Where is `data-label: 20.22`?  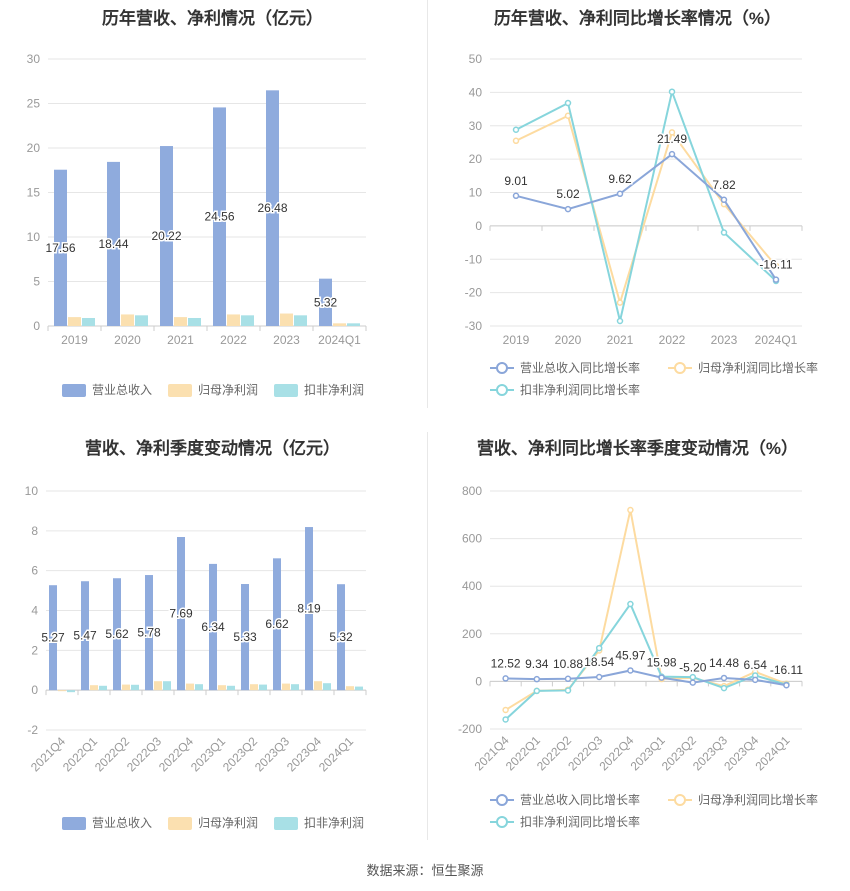 data-label: 20.22 is located at coordinates (166, 236).